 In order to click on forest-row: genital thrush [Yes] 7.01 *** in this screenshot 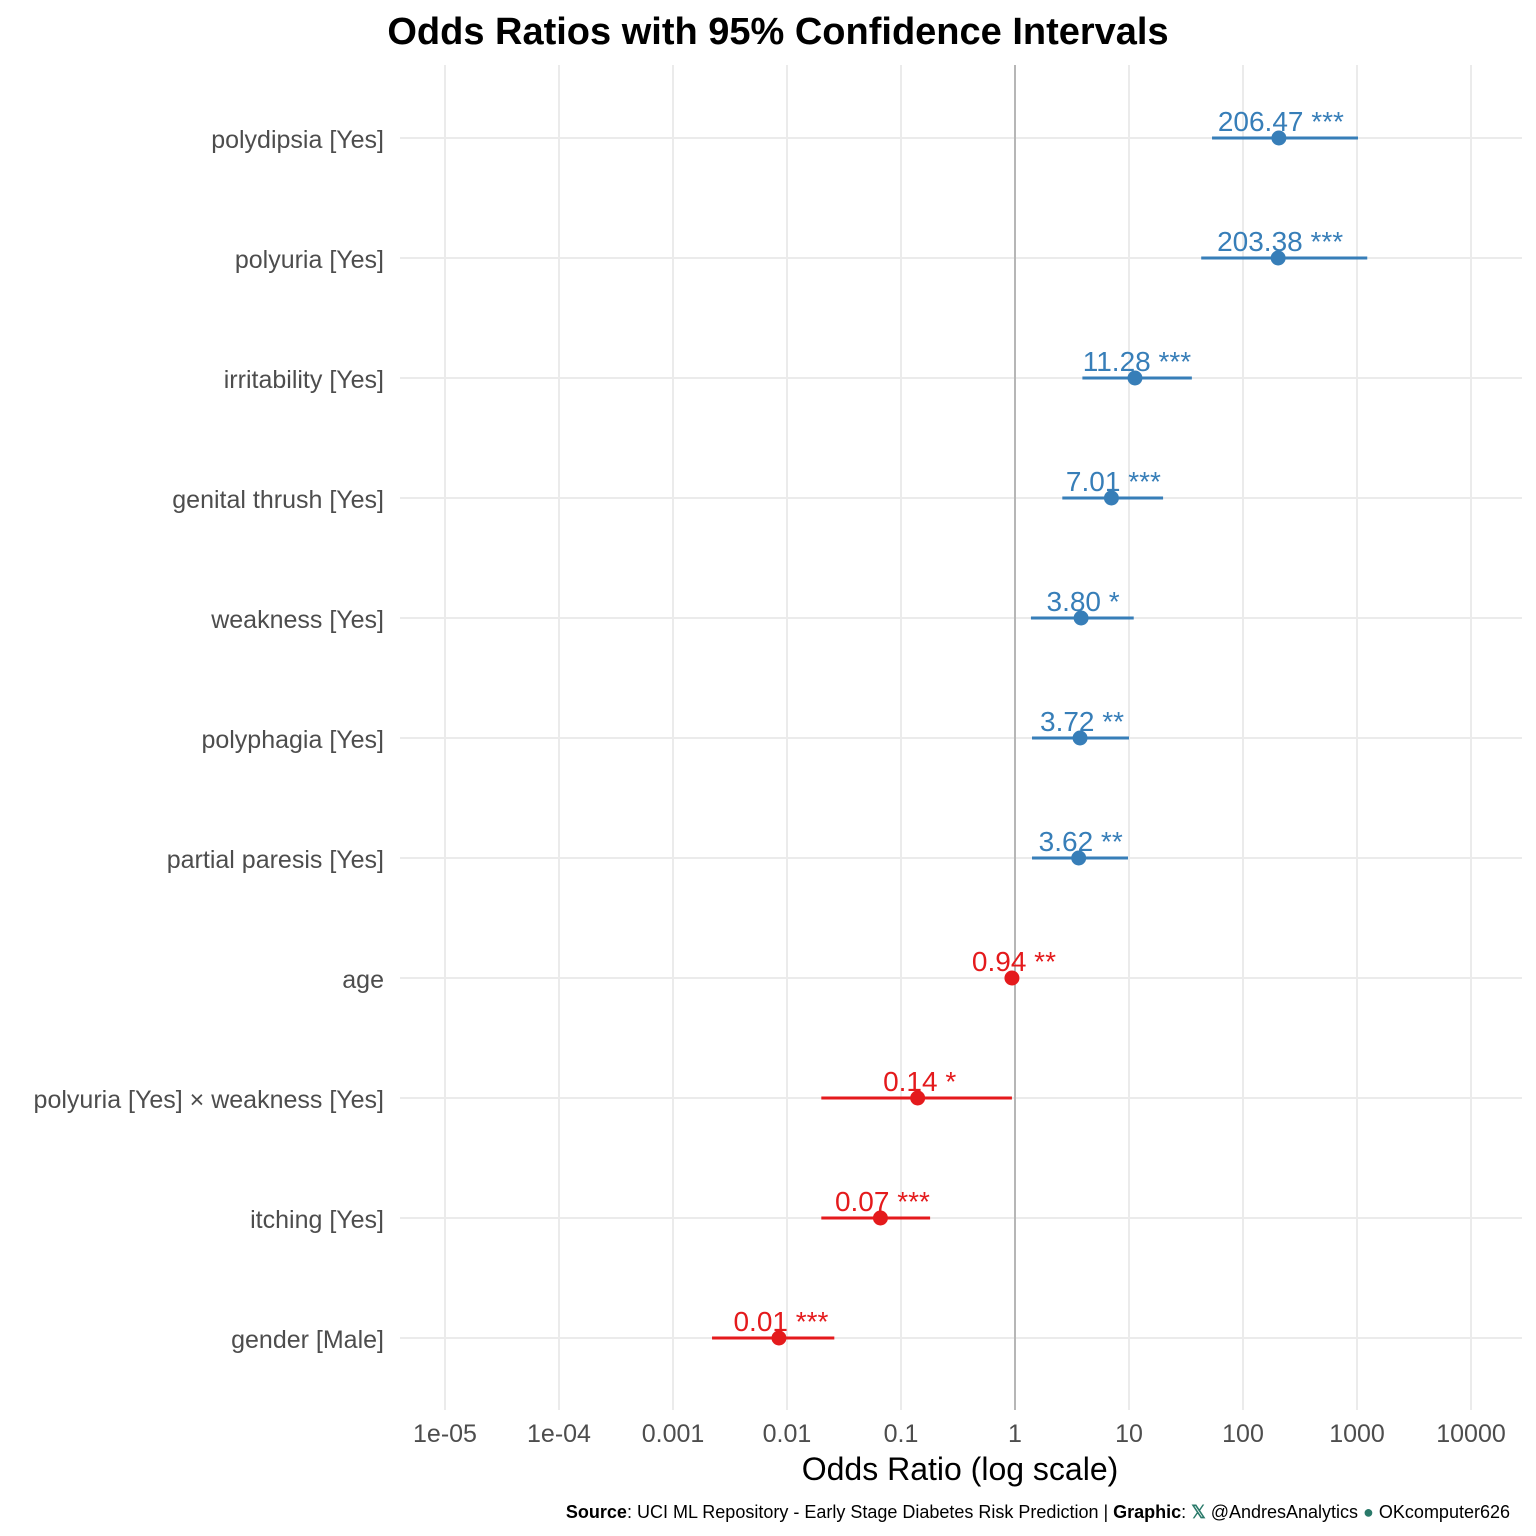, I will do `click(668, 490)`.